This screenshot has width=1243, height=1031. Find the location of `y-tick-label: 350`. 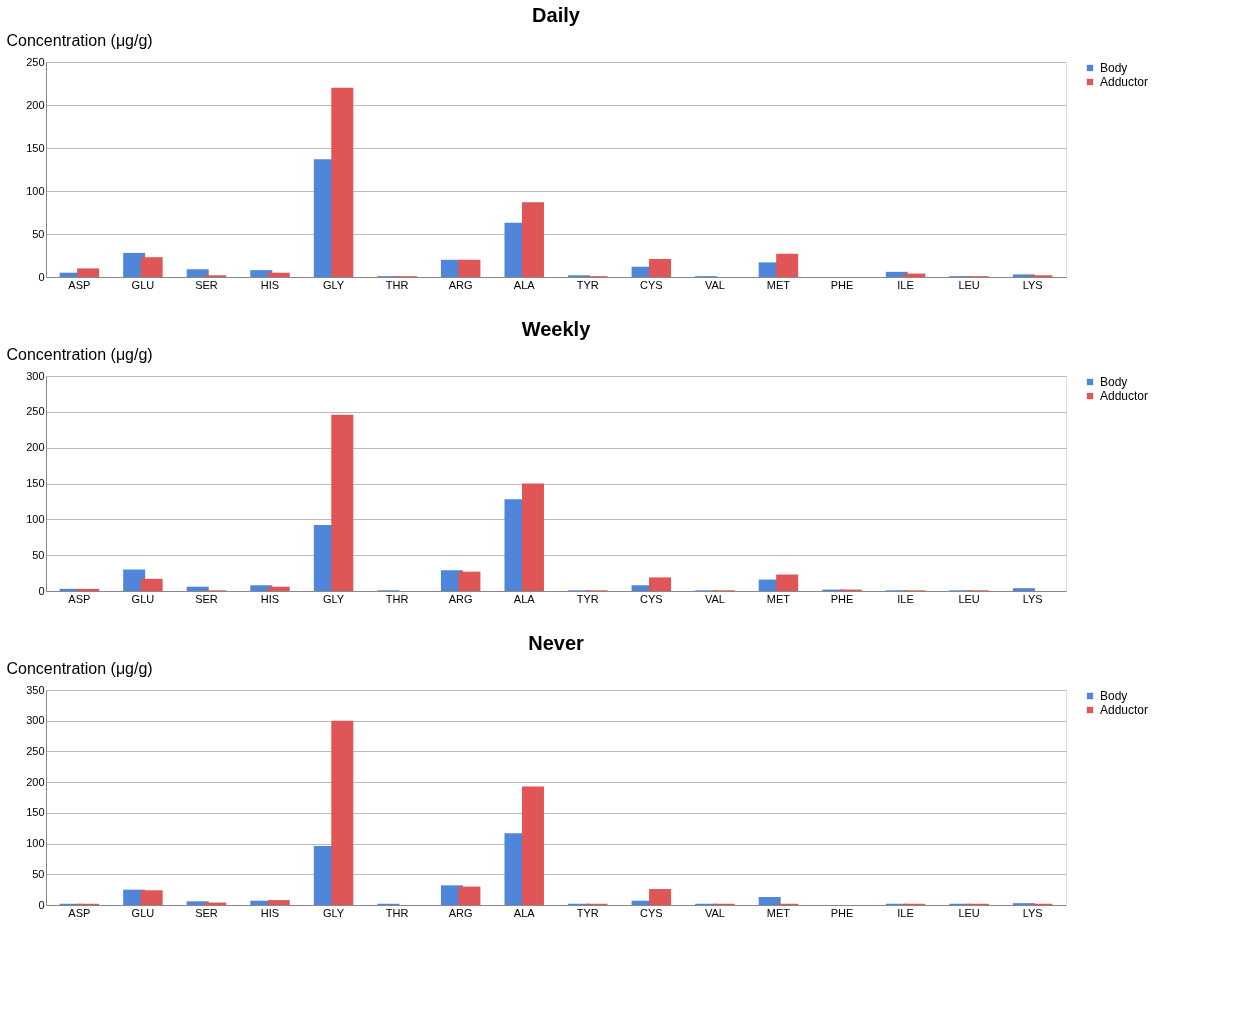

y-tick-label: 350 is located at coordinates (35, 689).